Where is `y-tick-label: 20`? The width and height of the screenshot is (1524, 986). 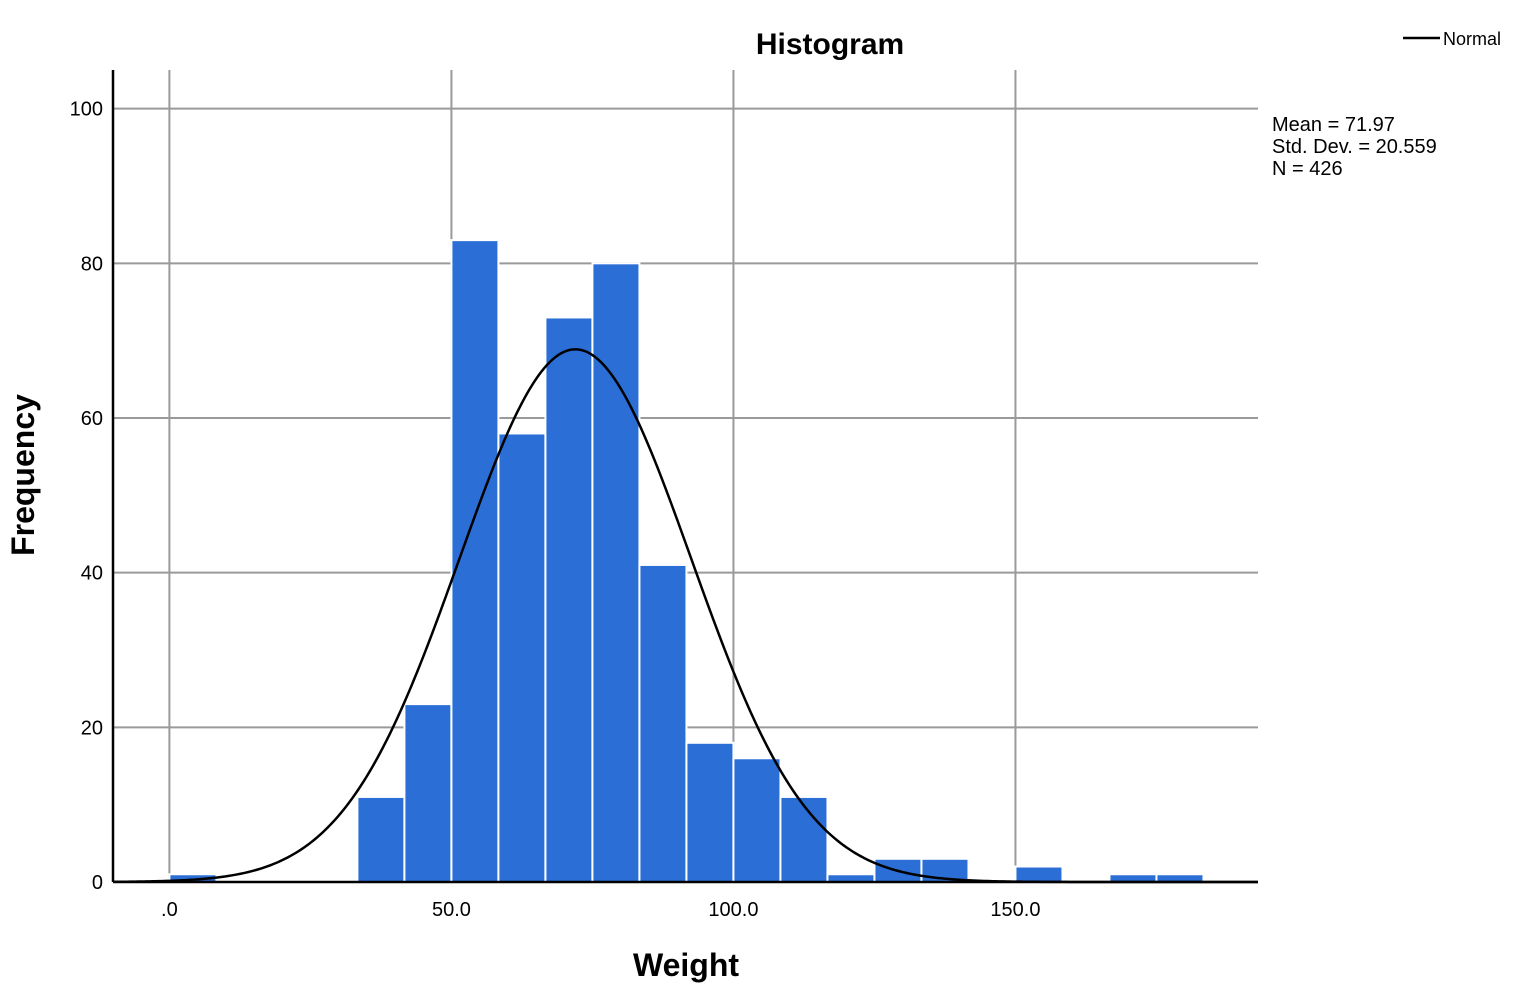
y-tick-label: 20 is located at coordinates (92, 728).